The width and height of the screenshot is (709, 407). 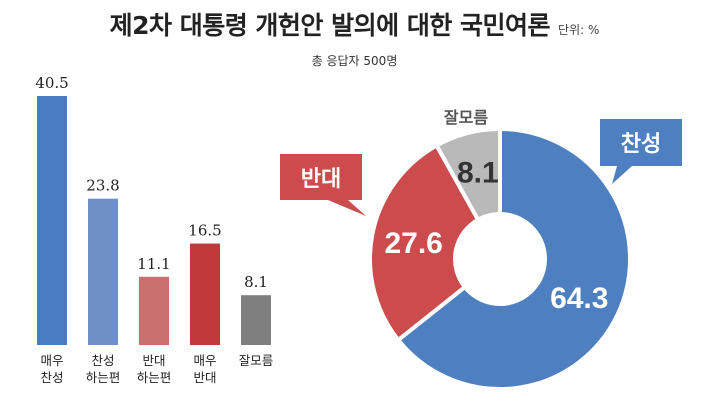 What do you see at coordinates (466, 117) in the screenshot?
I see `outside-label-jalmoreum: 잘모름` at bounding box center [466, 117].